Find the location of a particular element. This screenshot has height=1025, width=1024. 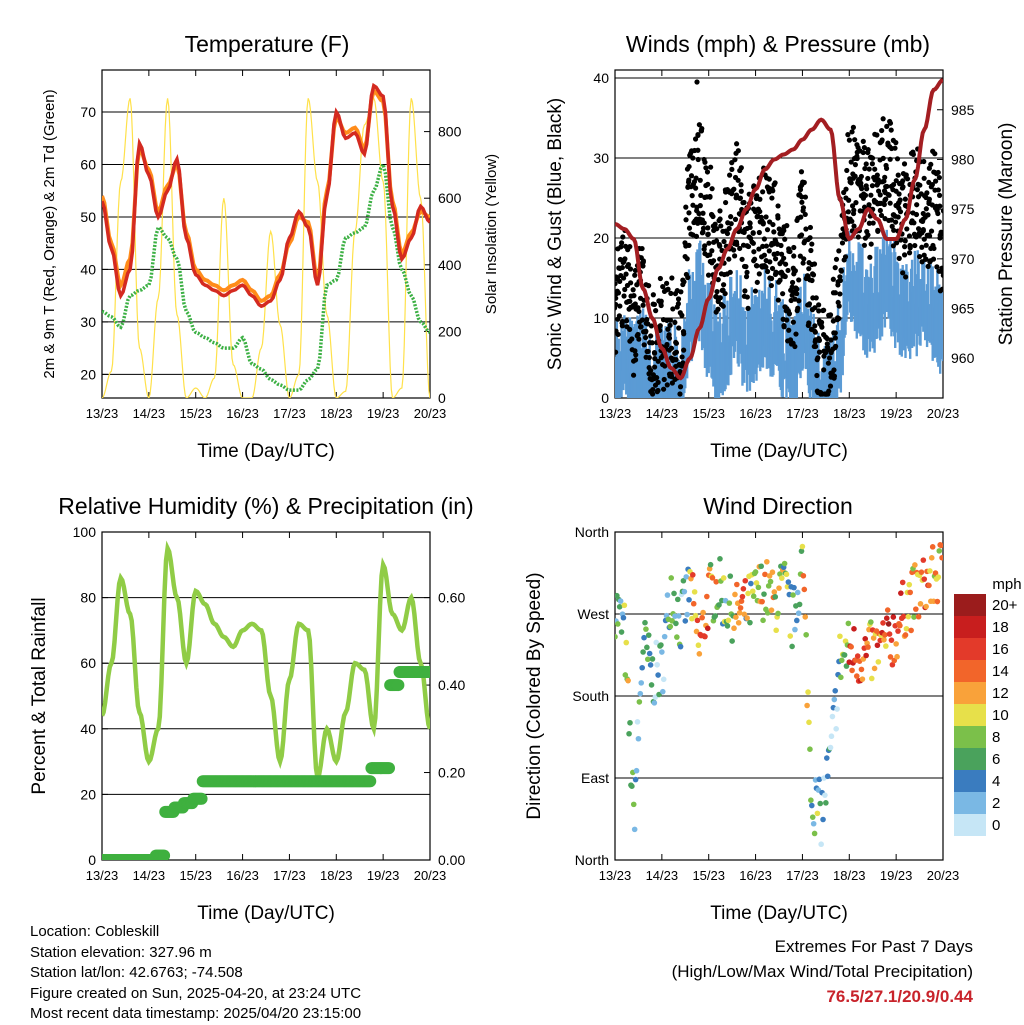

x-axis-label: Time (Day/UTC) is located at coordinates (266, 913).